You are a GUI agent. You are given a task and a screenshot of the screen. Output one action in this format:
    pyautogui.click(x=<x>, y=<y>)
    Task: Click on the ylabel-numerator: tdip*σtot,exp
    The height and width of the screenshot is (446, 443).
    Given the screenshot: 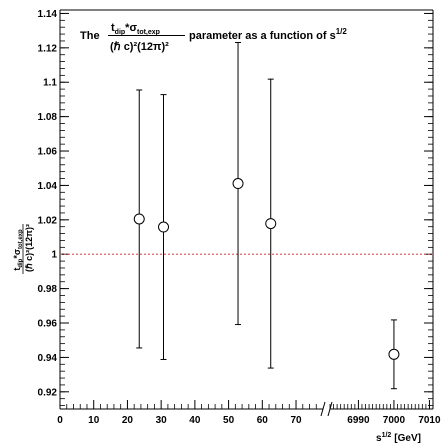 What is the action you would take?
    pyautogui.click(x=18, y=250)
    